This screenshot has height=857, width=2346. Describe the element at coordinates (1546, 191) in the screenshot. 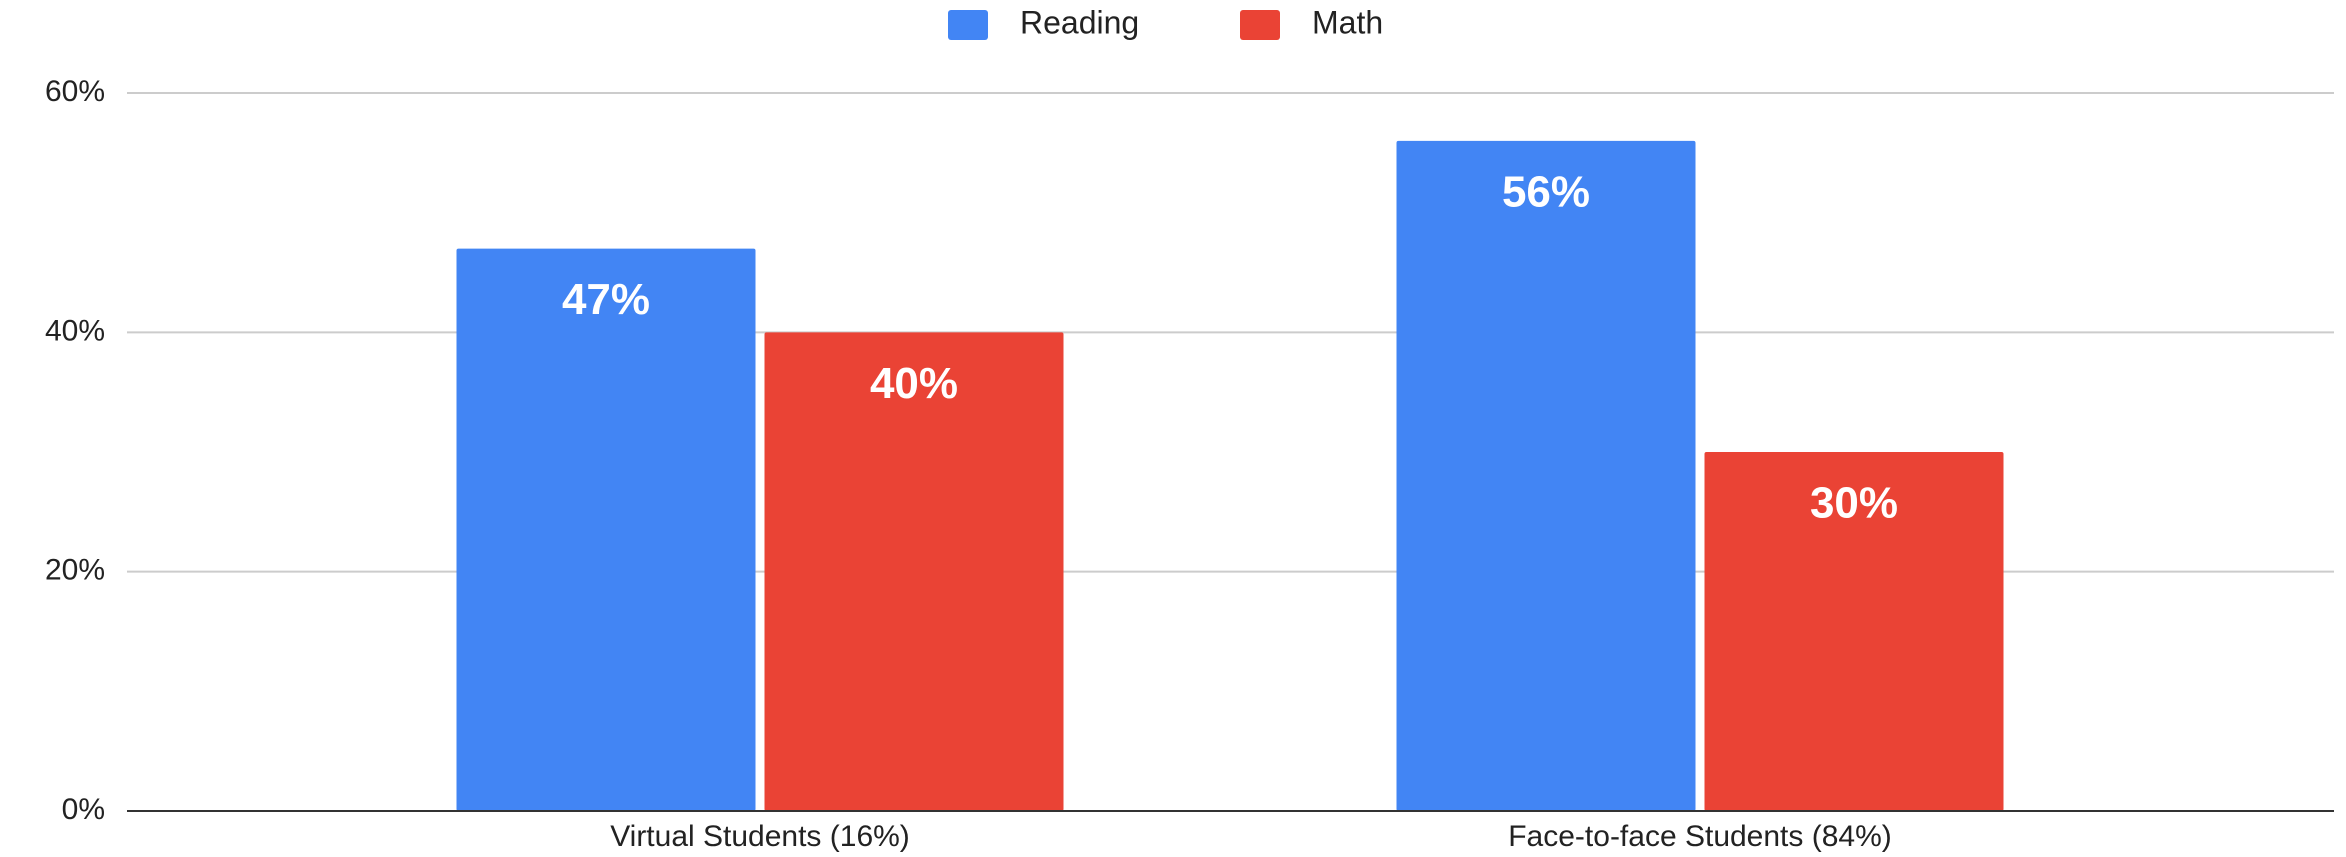

I see `value-label: 56%` at that location.